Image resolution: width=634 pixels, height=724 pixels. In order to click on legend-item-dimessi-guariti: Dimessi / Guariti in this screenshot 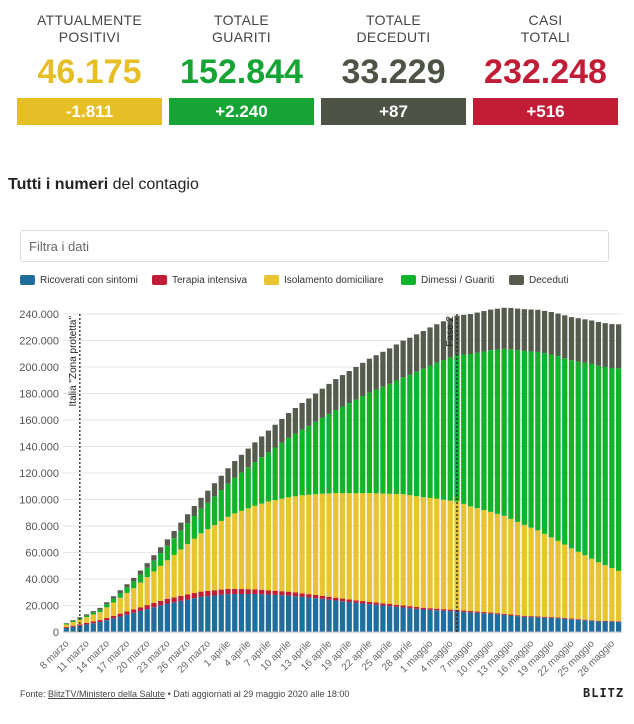, I will do `click(447, 281)`.